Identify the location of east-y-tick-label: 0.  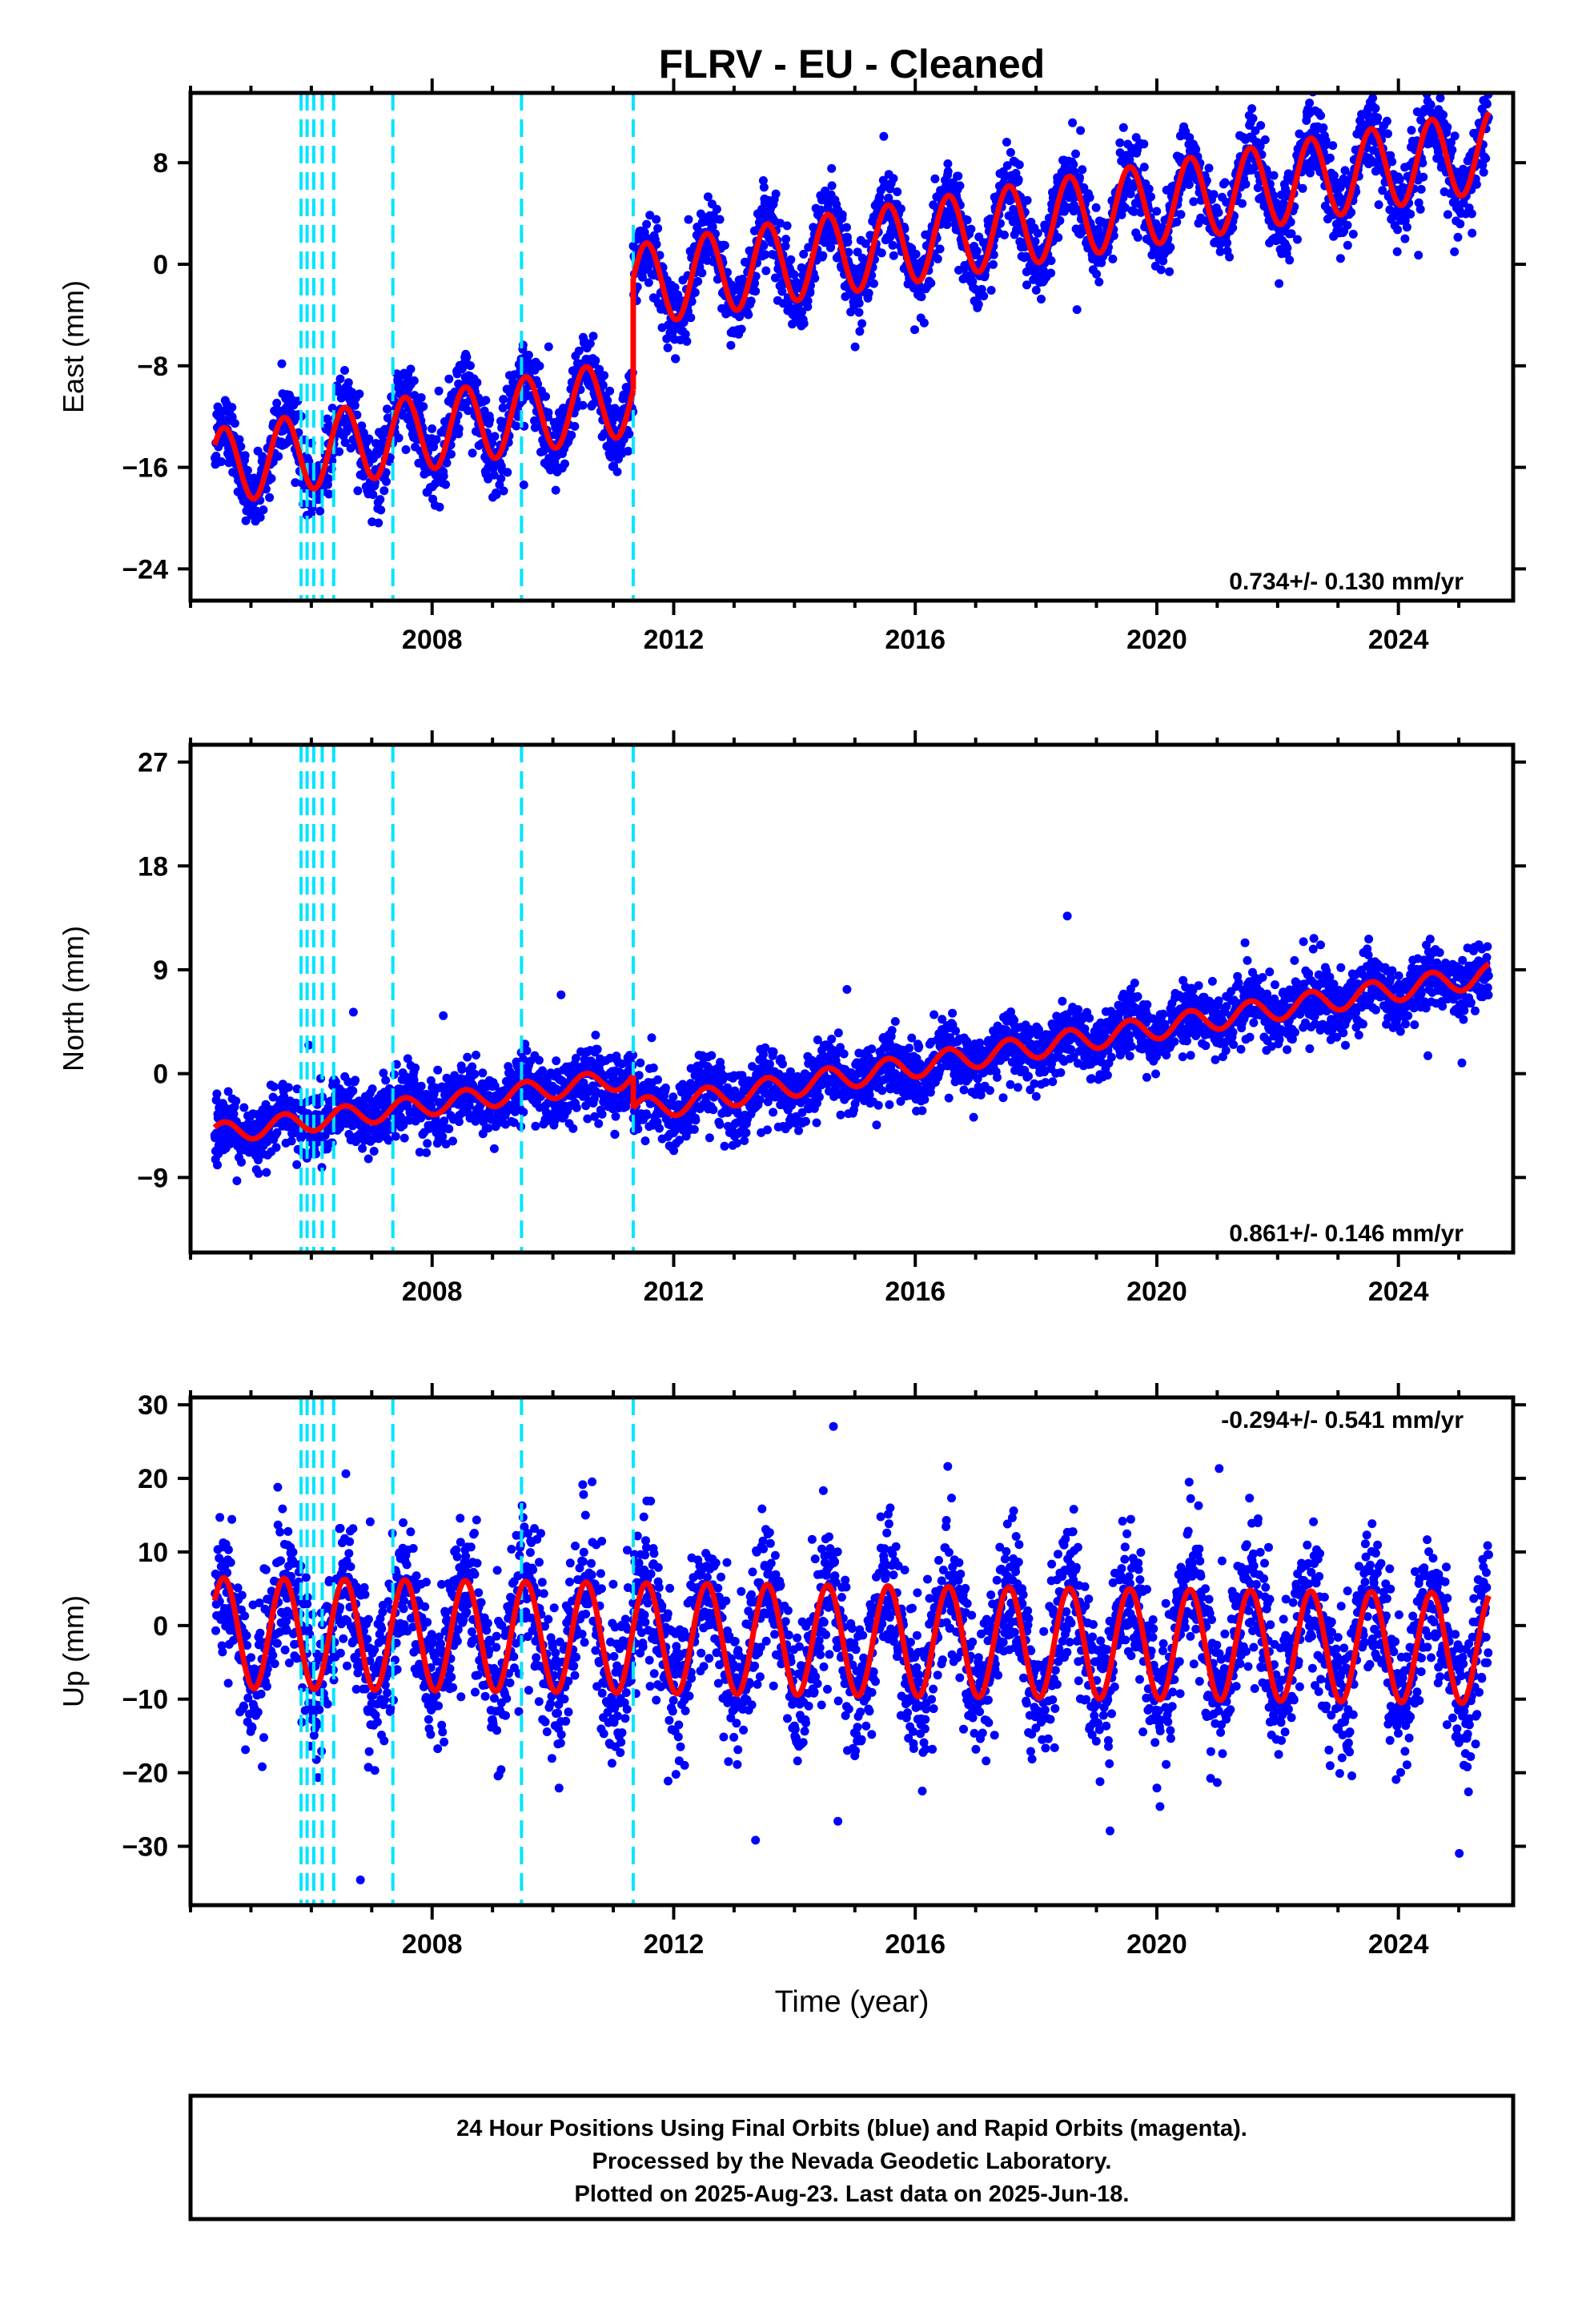
(161, 265).